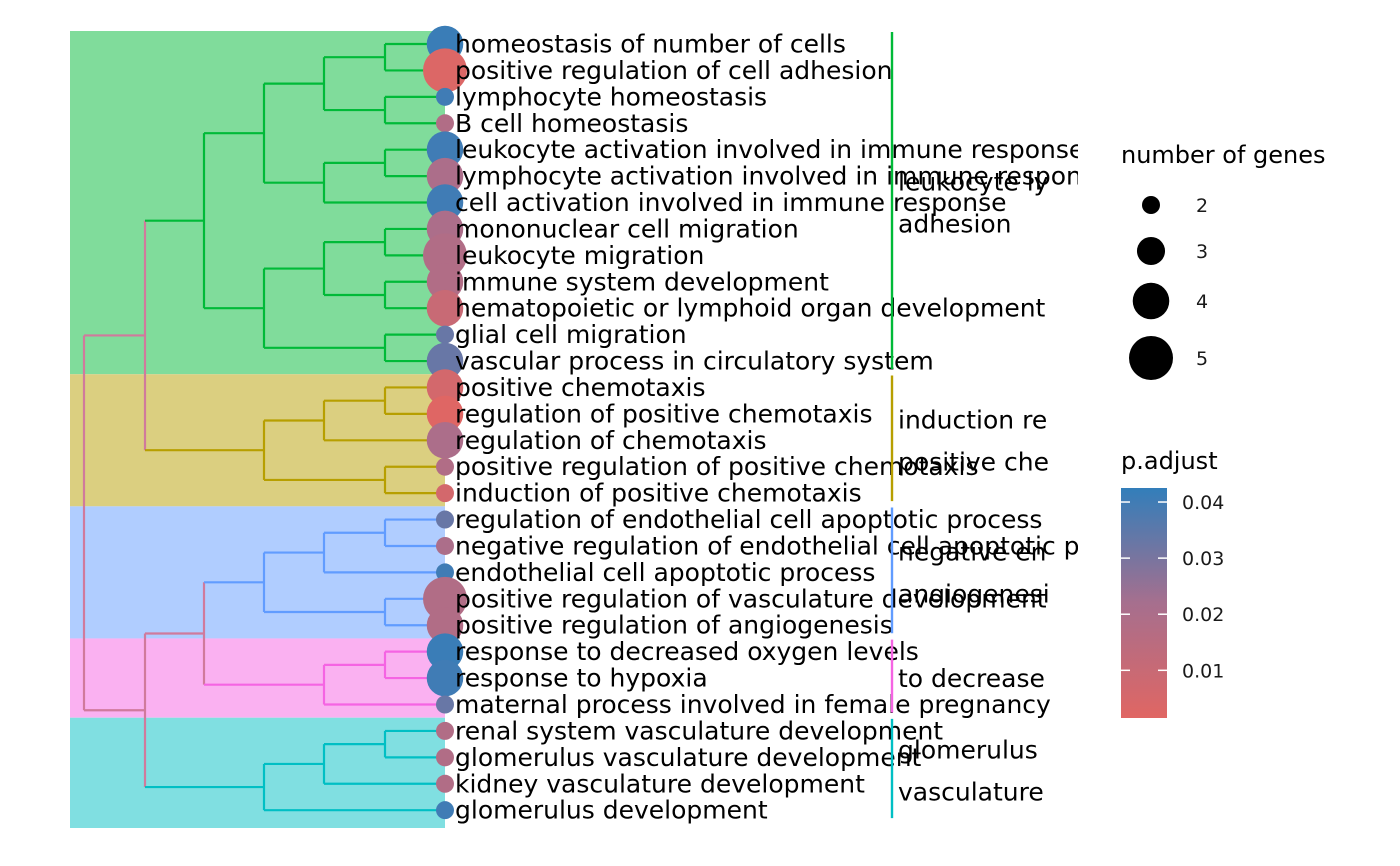  Describe the element at coordinates (1203, 503) in the screenshot. I see `color-legend-label: 0.04` at that location.